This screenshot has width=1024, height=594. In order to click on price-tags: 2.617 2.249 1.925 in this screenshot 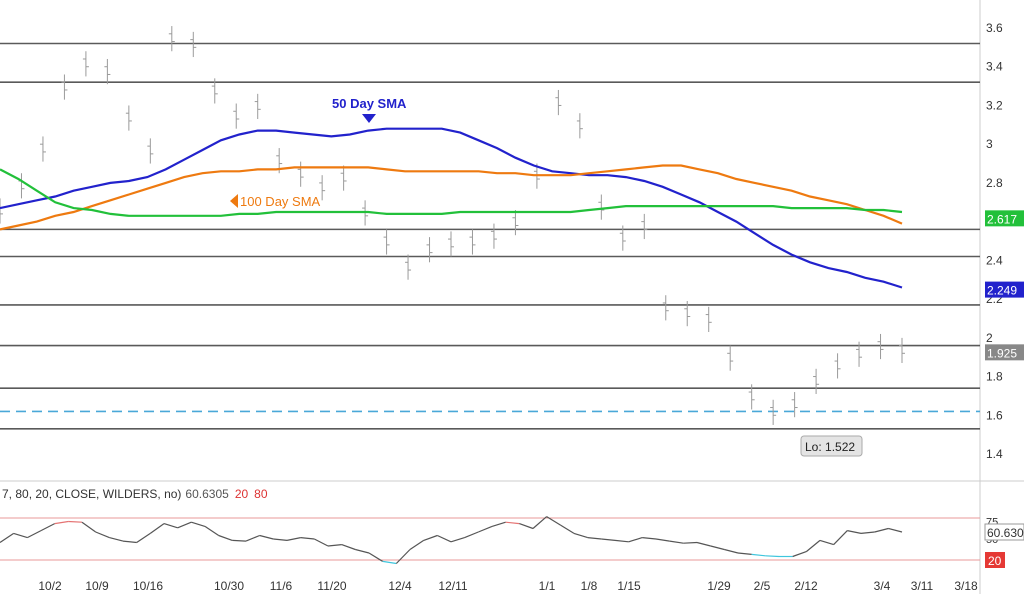, I will do `click(1004, 285)`.